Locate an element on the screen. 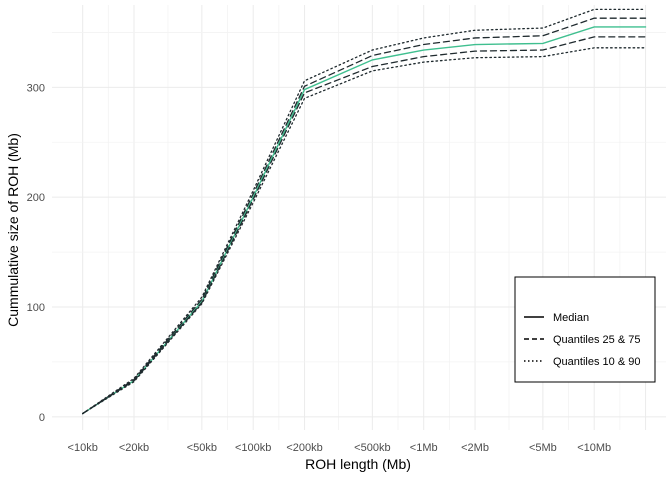  x-tick-label: <10kb is located at coordinates (83, 448).